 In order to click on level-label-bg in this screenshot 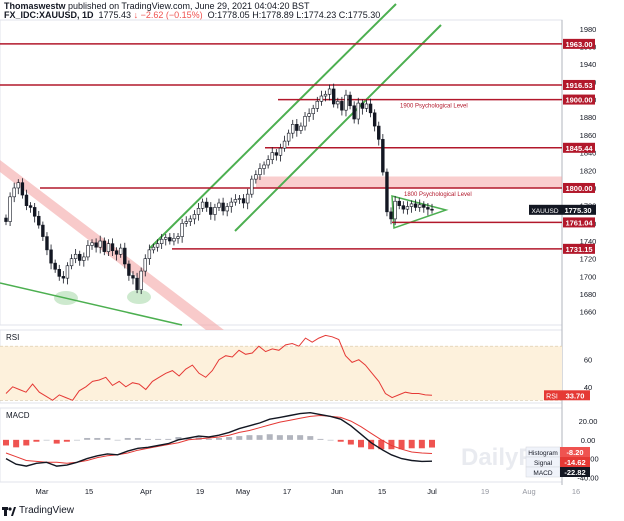, I will do `click(579, 147)`.